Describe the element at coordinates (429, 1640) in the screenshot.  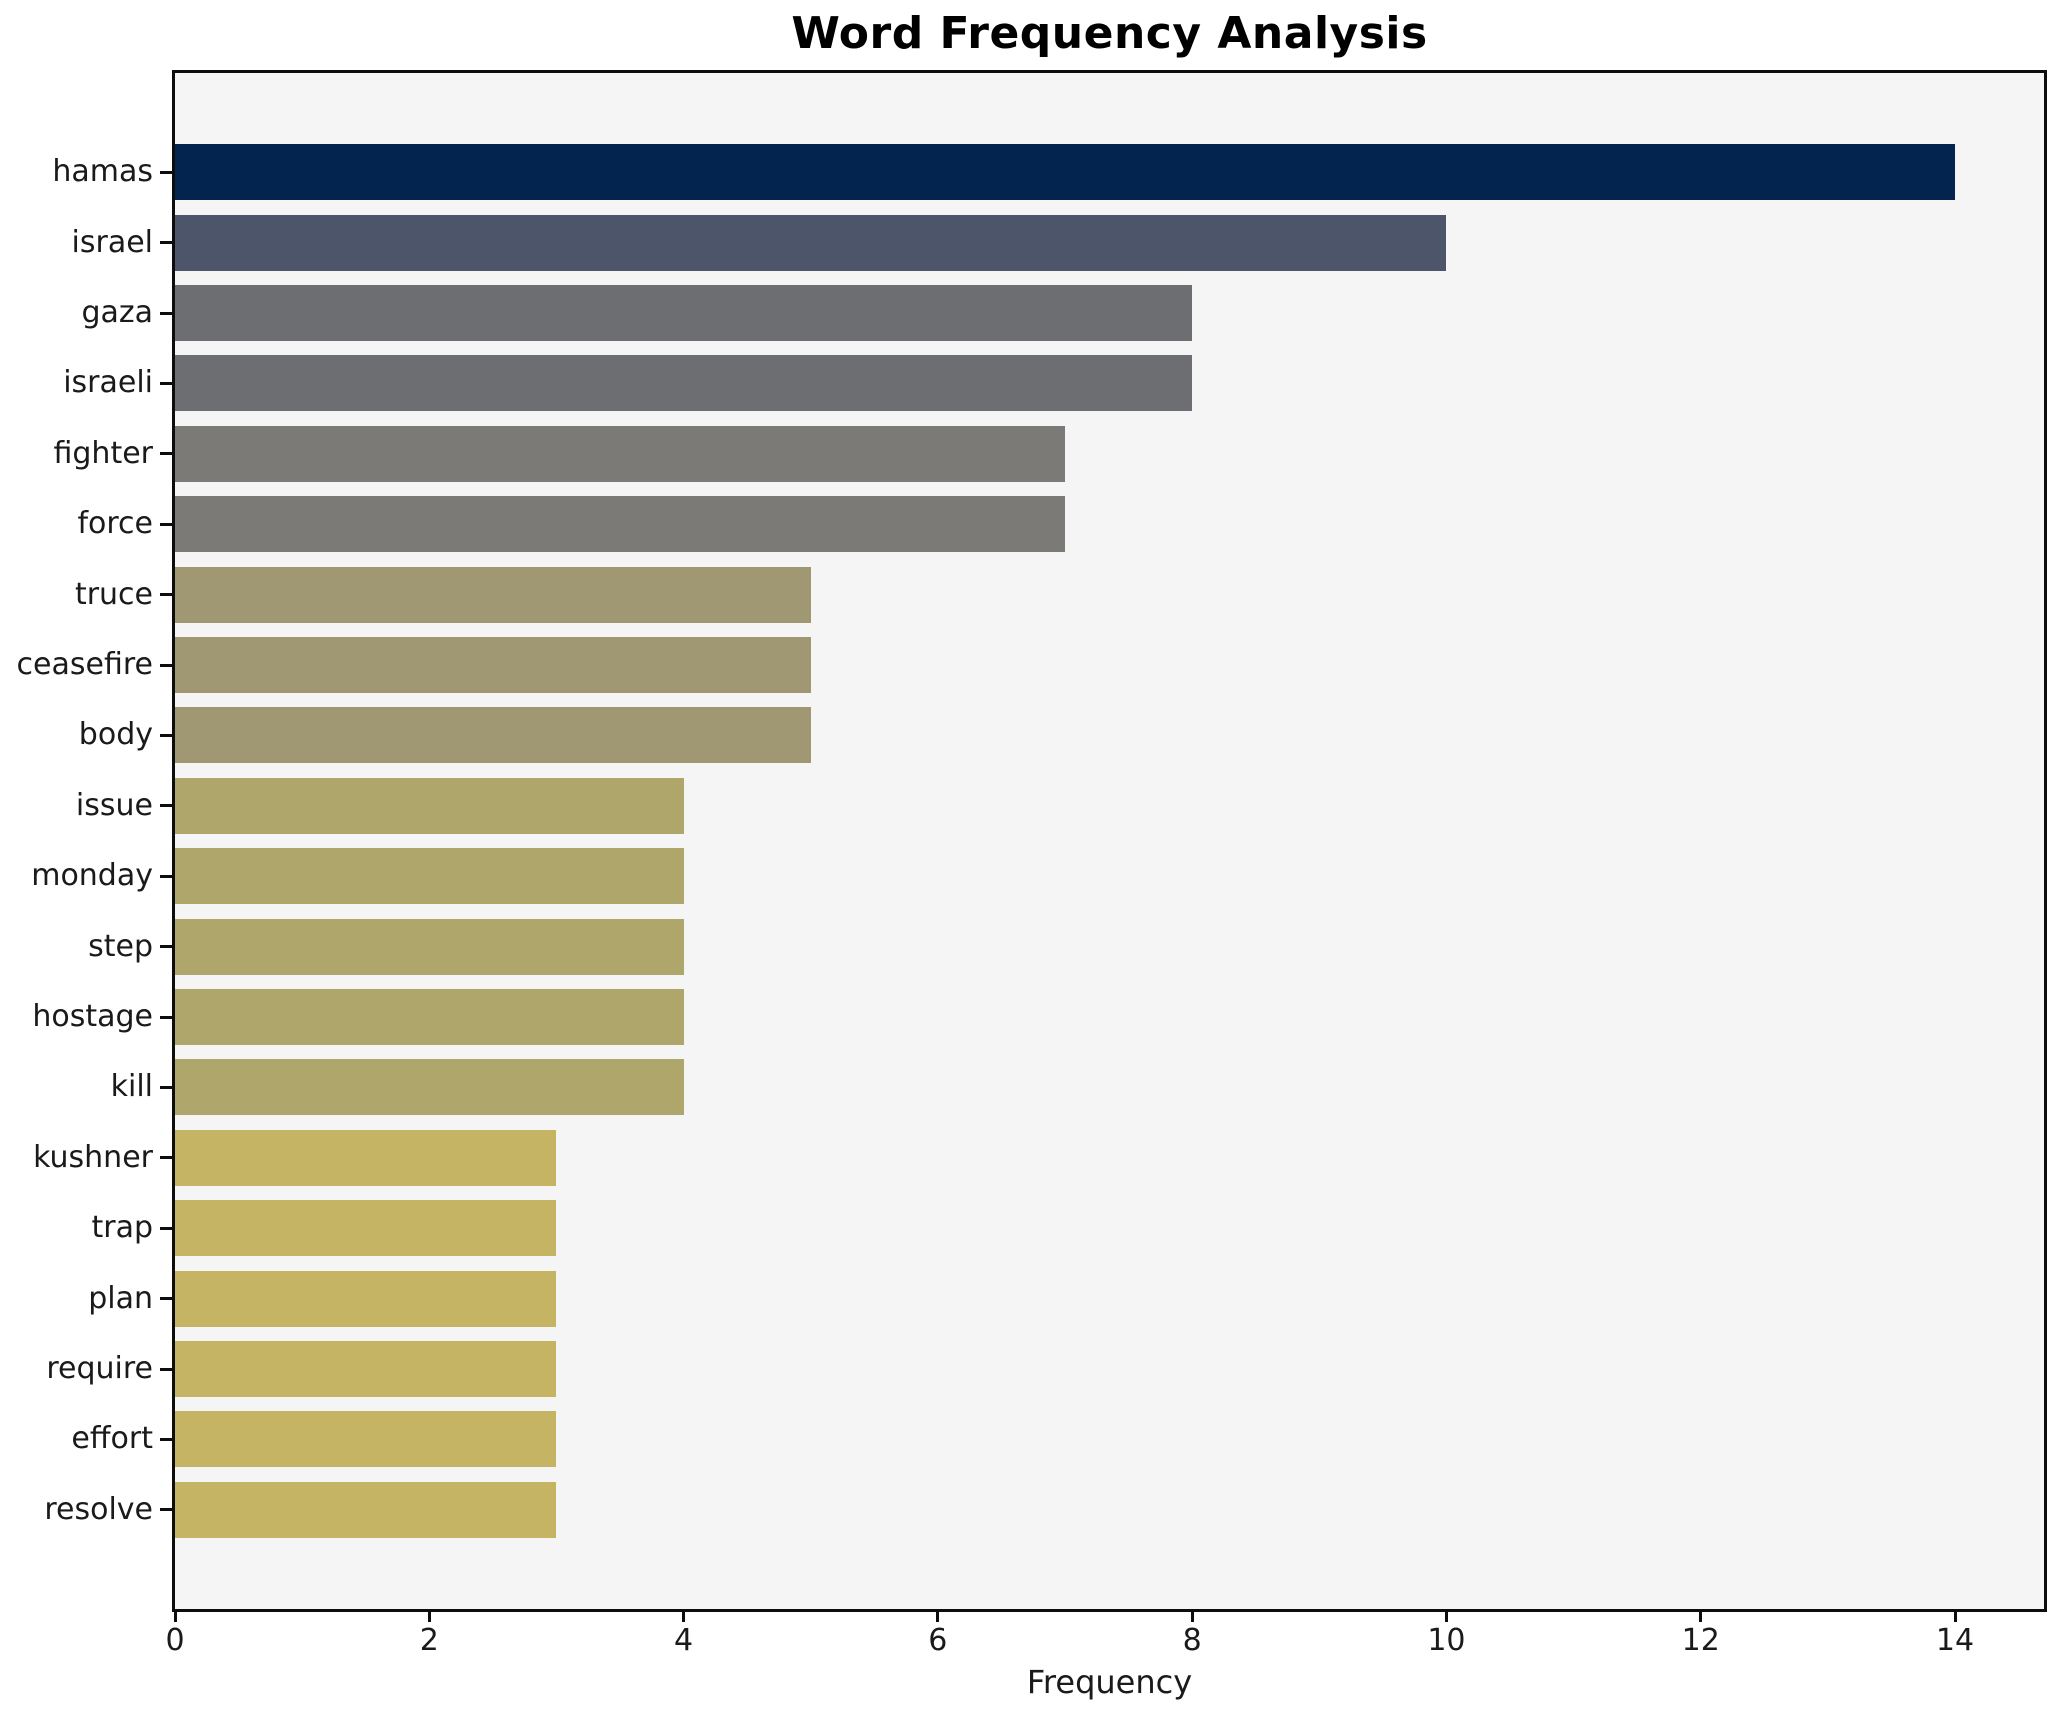
I see `x-tick-label-2: 2` at that location.